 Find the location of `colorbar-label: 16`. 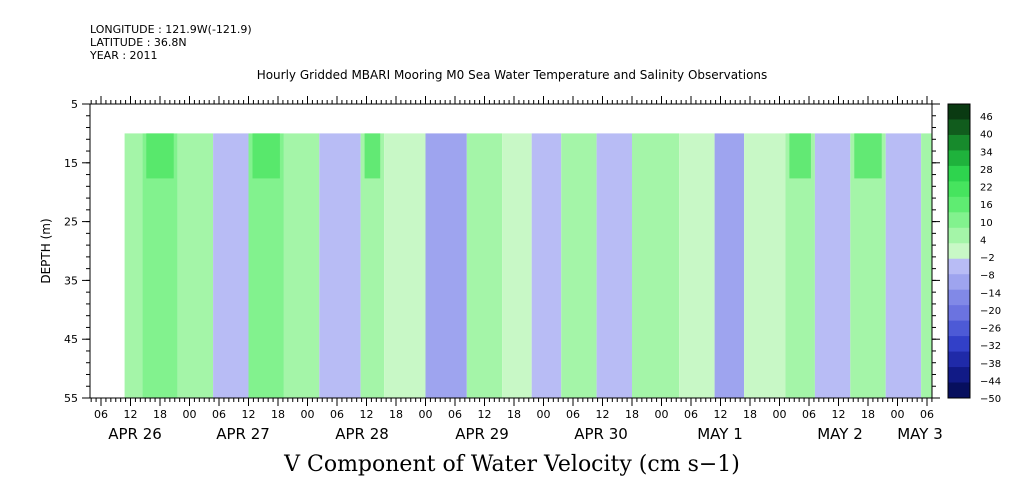

colorbar-label: 16 is located at coordinates (986, 205).